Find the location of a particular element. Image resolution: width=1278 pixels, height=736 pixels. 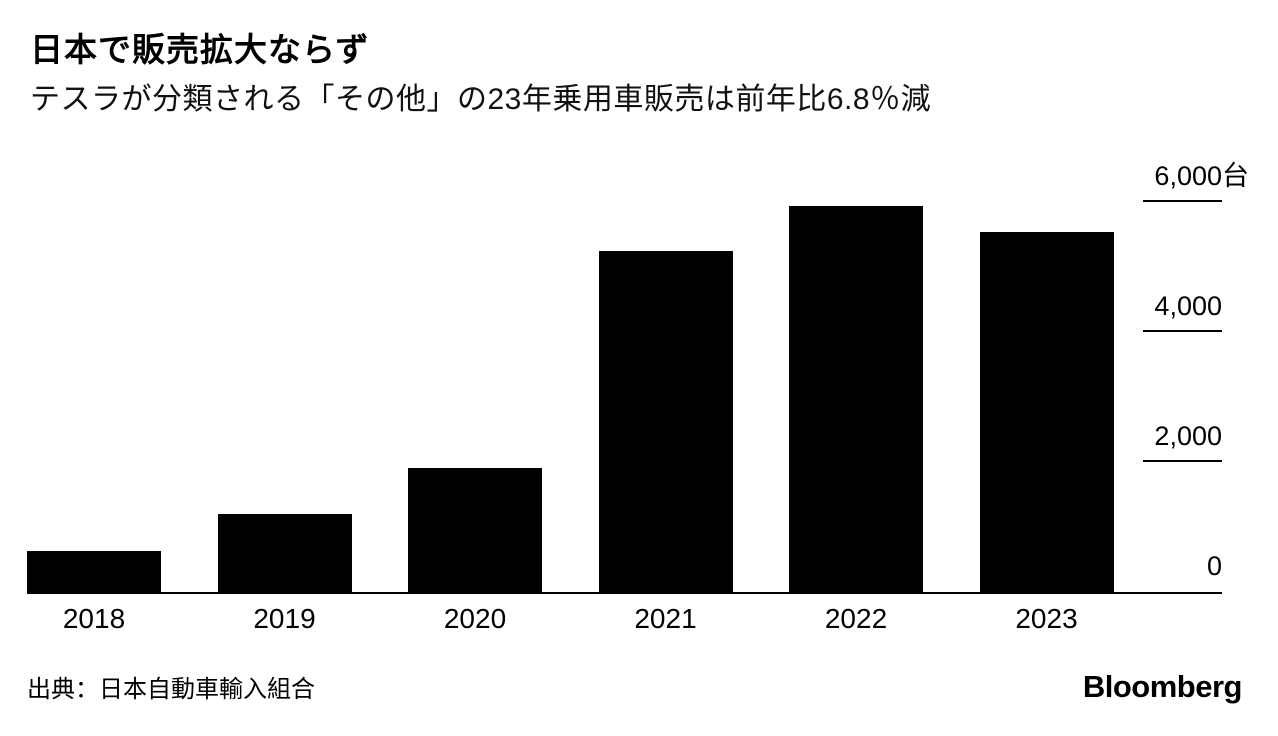

y-tick-label-6000: 6,000台 is located at coordinates (1201, 176).